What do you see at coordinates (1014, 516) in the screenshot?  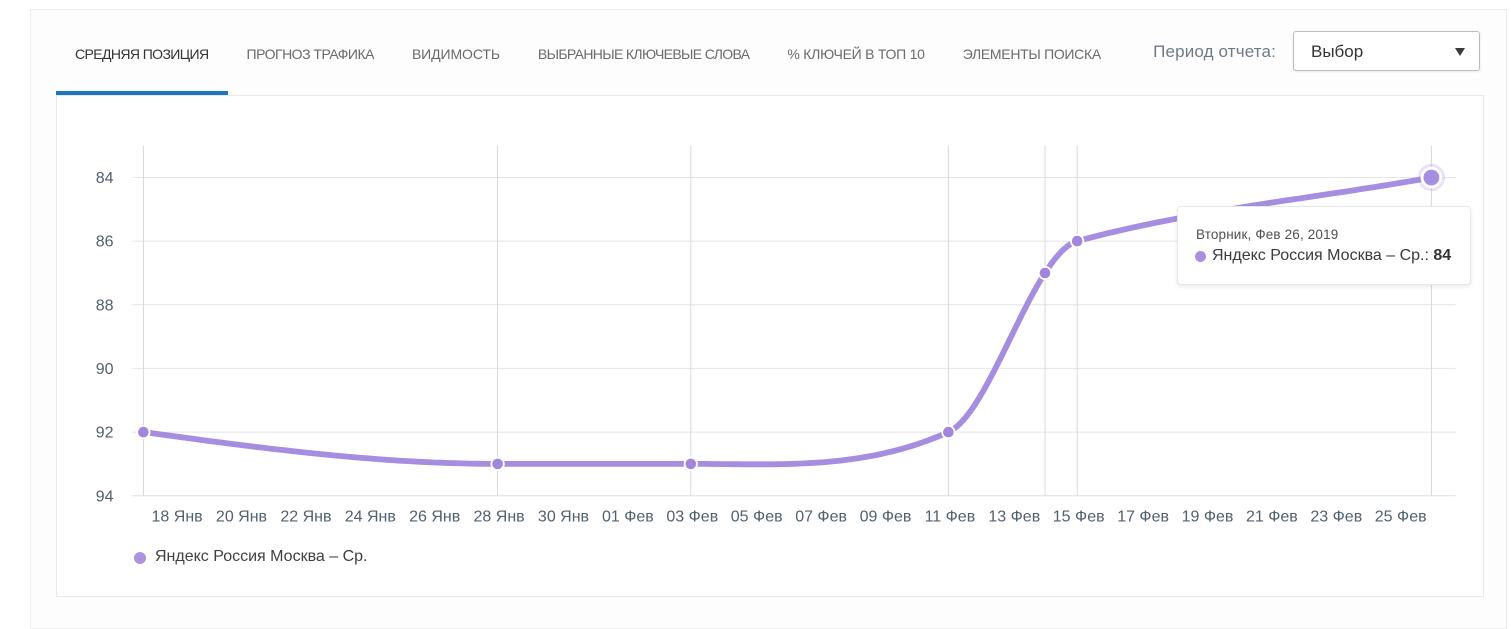 I see `svg-text: 13 Фев` at bounding box center [1014, 516].